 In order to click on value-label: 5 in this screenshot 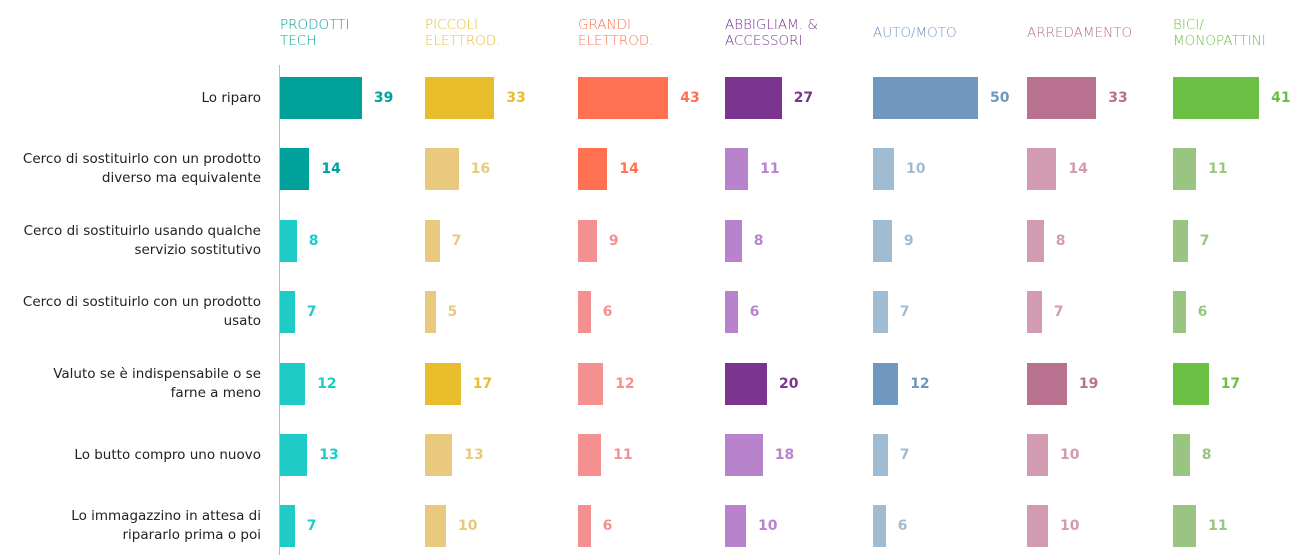, I will do `click(452, 312)`.